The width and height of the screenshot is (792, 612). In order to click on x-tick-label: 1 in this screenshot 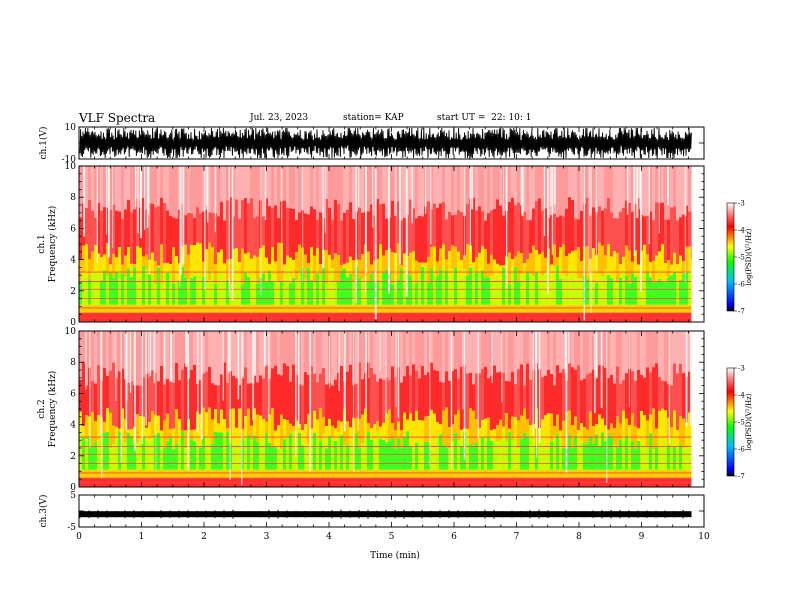, I will do `click(142, 537)`.